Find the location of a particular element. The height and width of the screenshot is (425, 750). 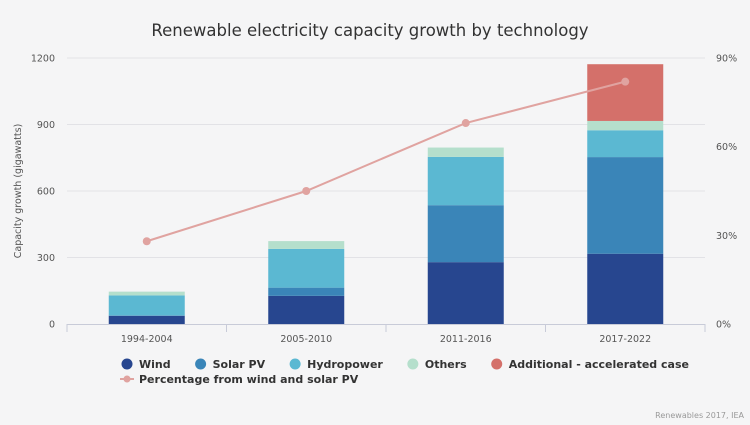

legend-marker-hydropower is located at coordinates (295, 364).